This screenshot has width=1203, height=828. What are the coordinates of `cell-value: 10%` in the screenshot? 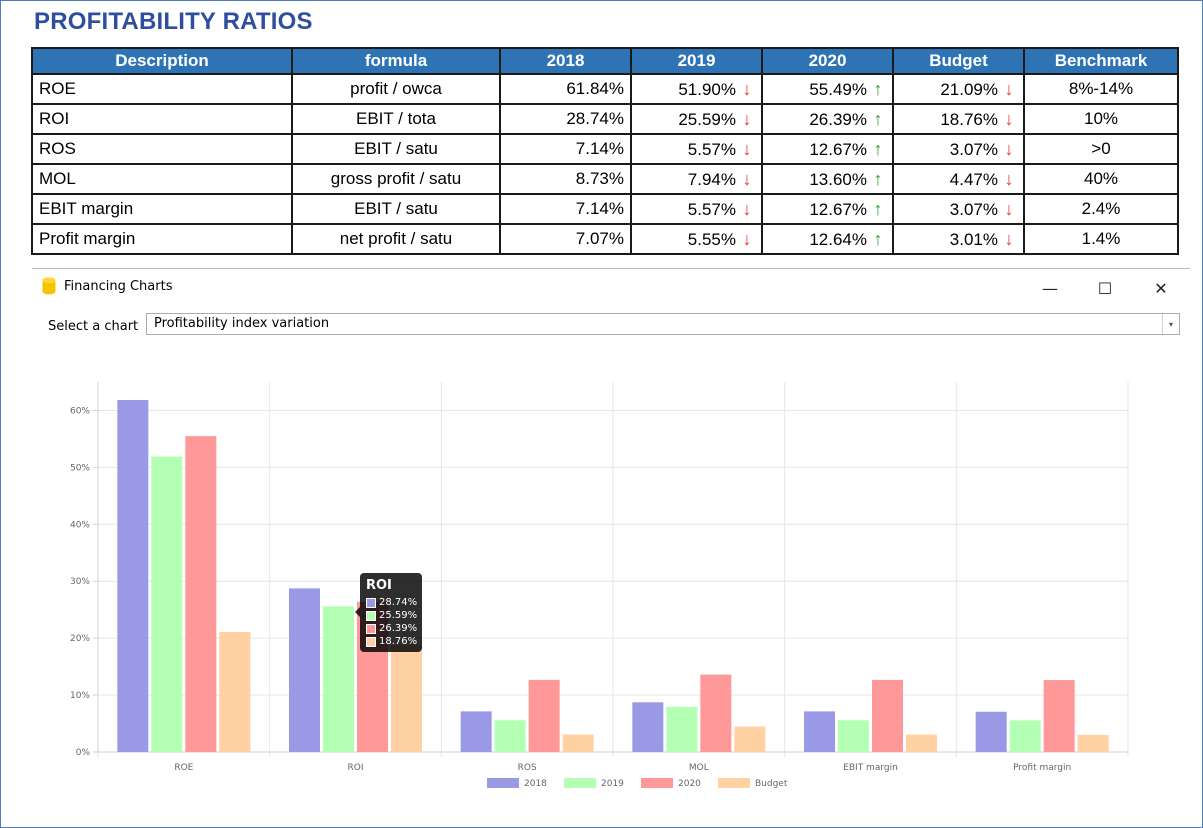 It's located at (1101, 118).